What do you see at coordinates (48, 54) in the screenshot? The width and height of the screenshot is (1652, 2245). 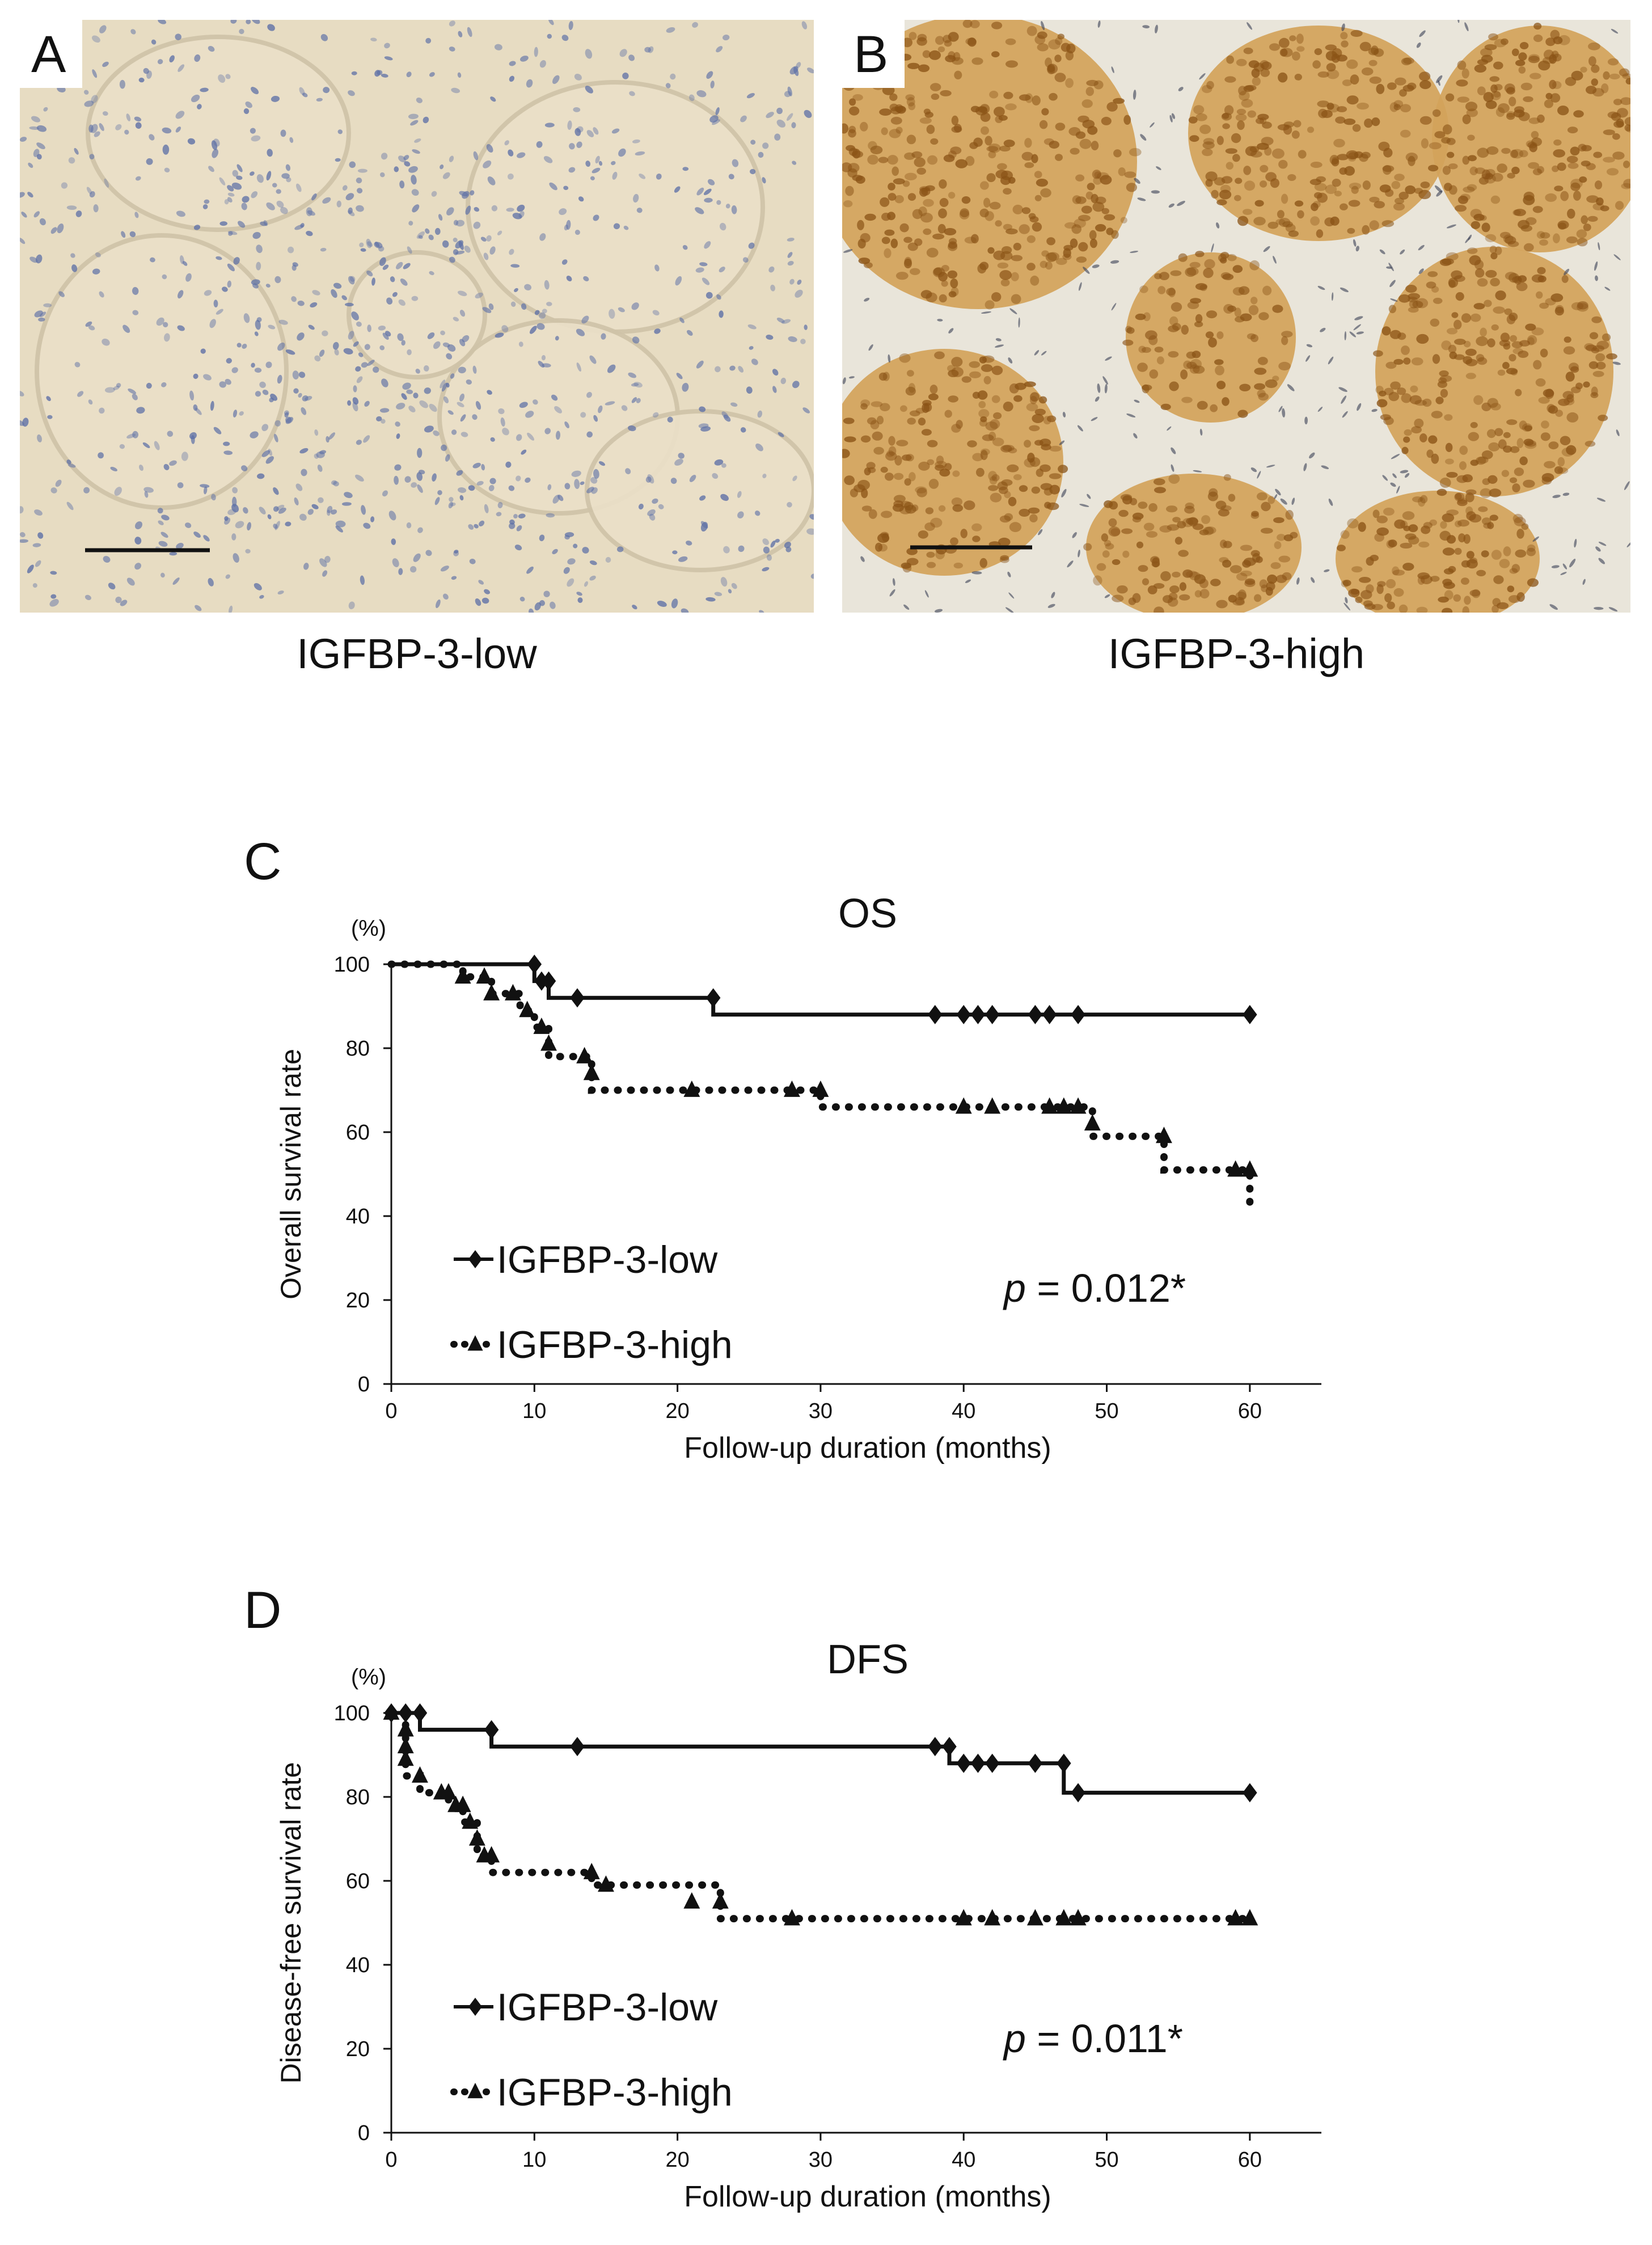 I see `panel-letter-a: A` at bounding box center [48, 54].